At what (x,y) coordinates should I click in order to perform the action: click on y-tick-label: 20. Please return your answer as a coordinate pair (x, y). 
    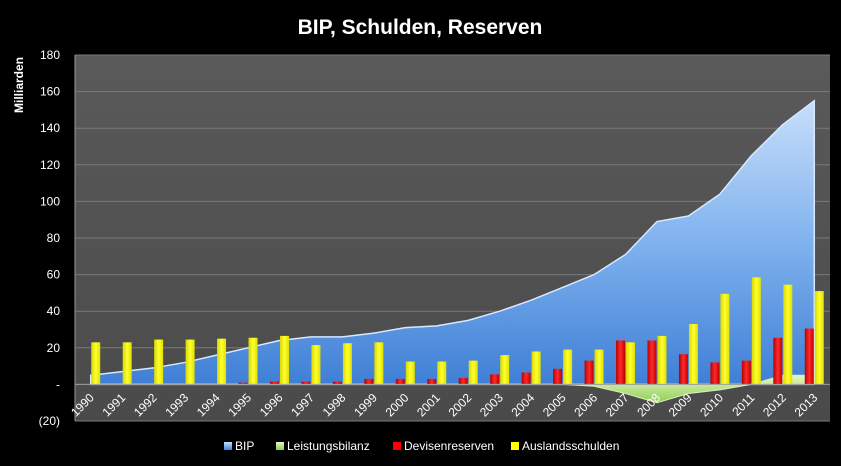
    Looking at the image, I should click on (54, 348).